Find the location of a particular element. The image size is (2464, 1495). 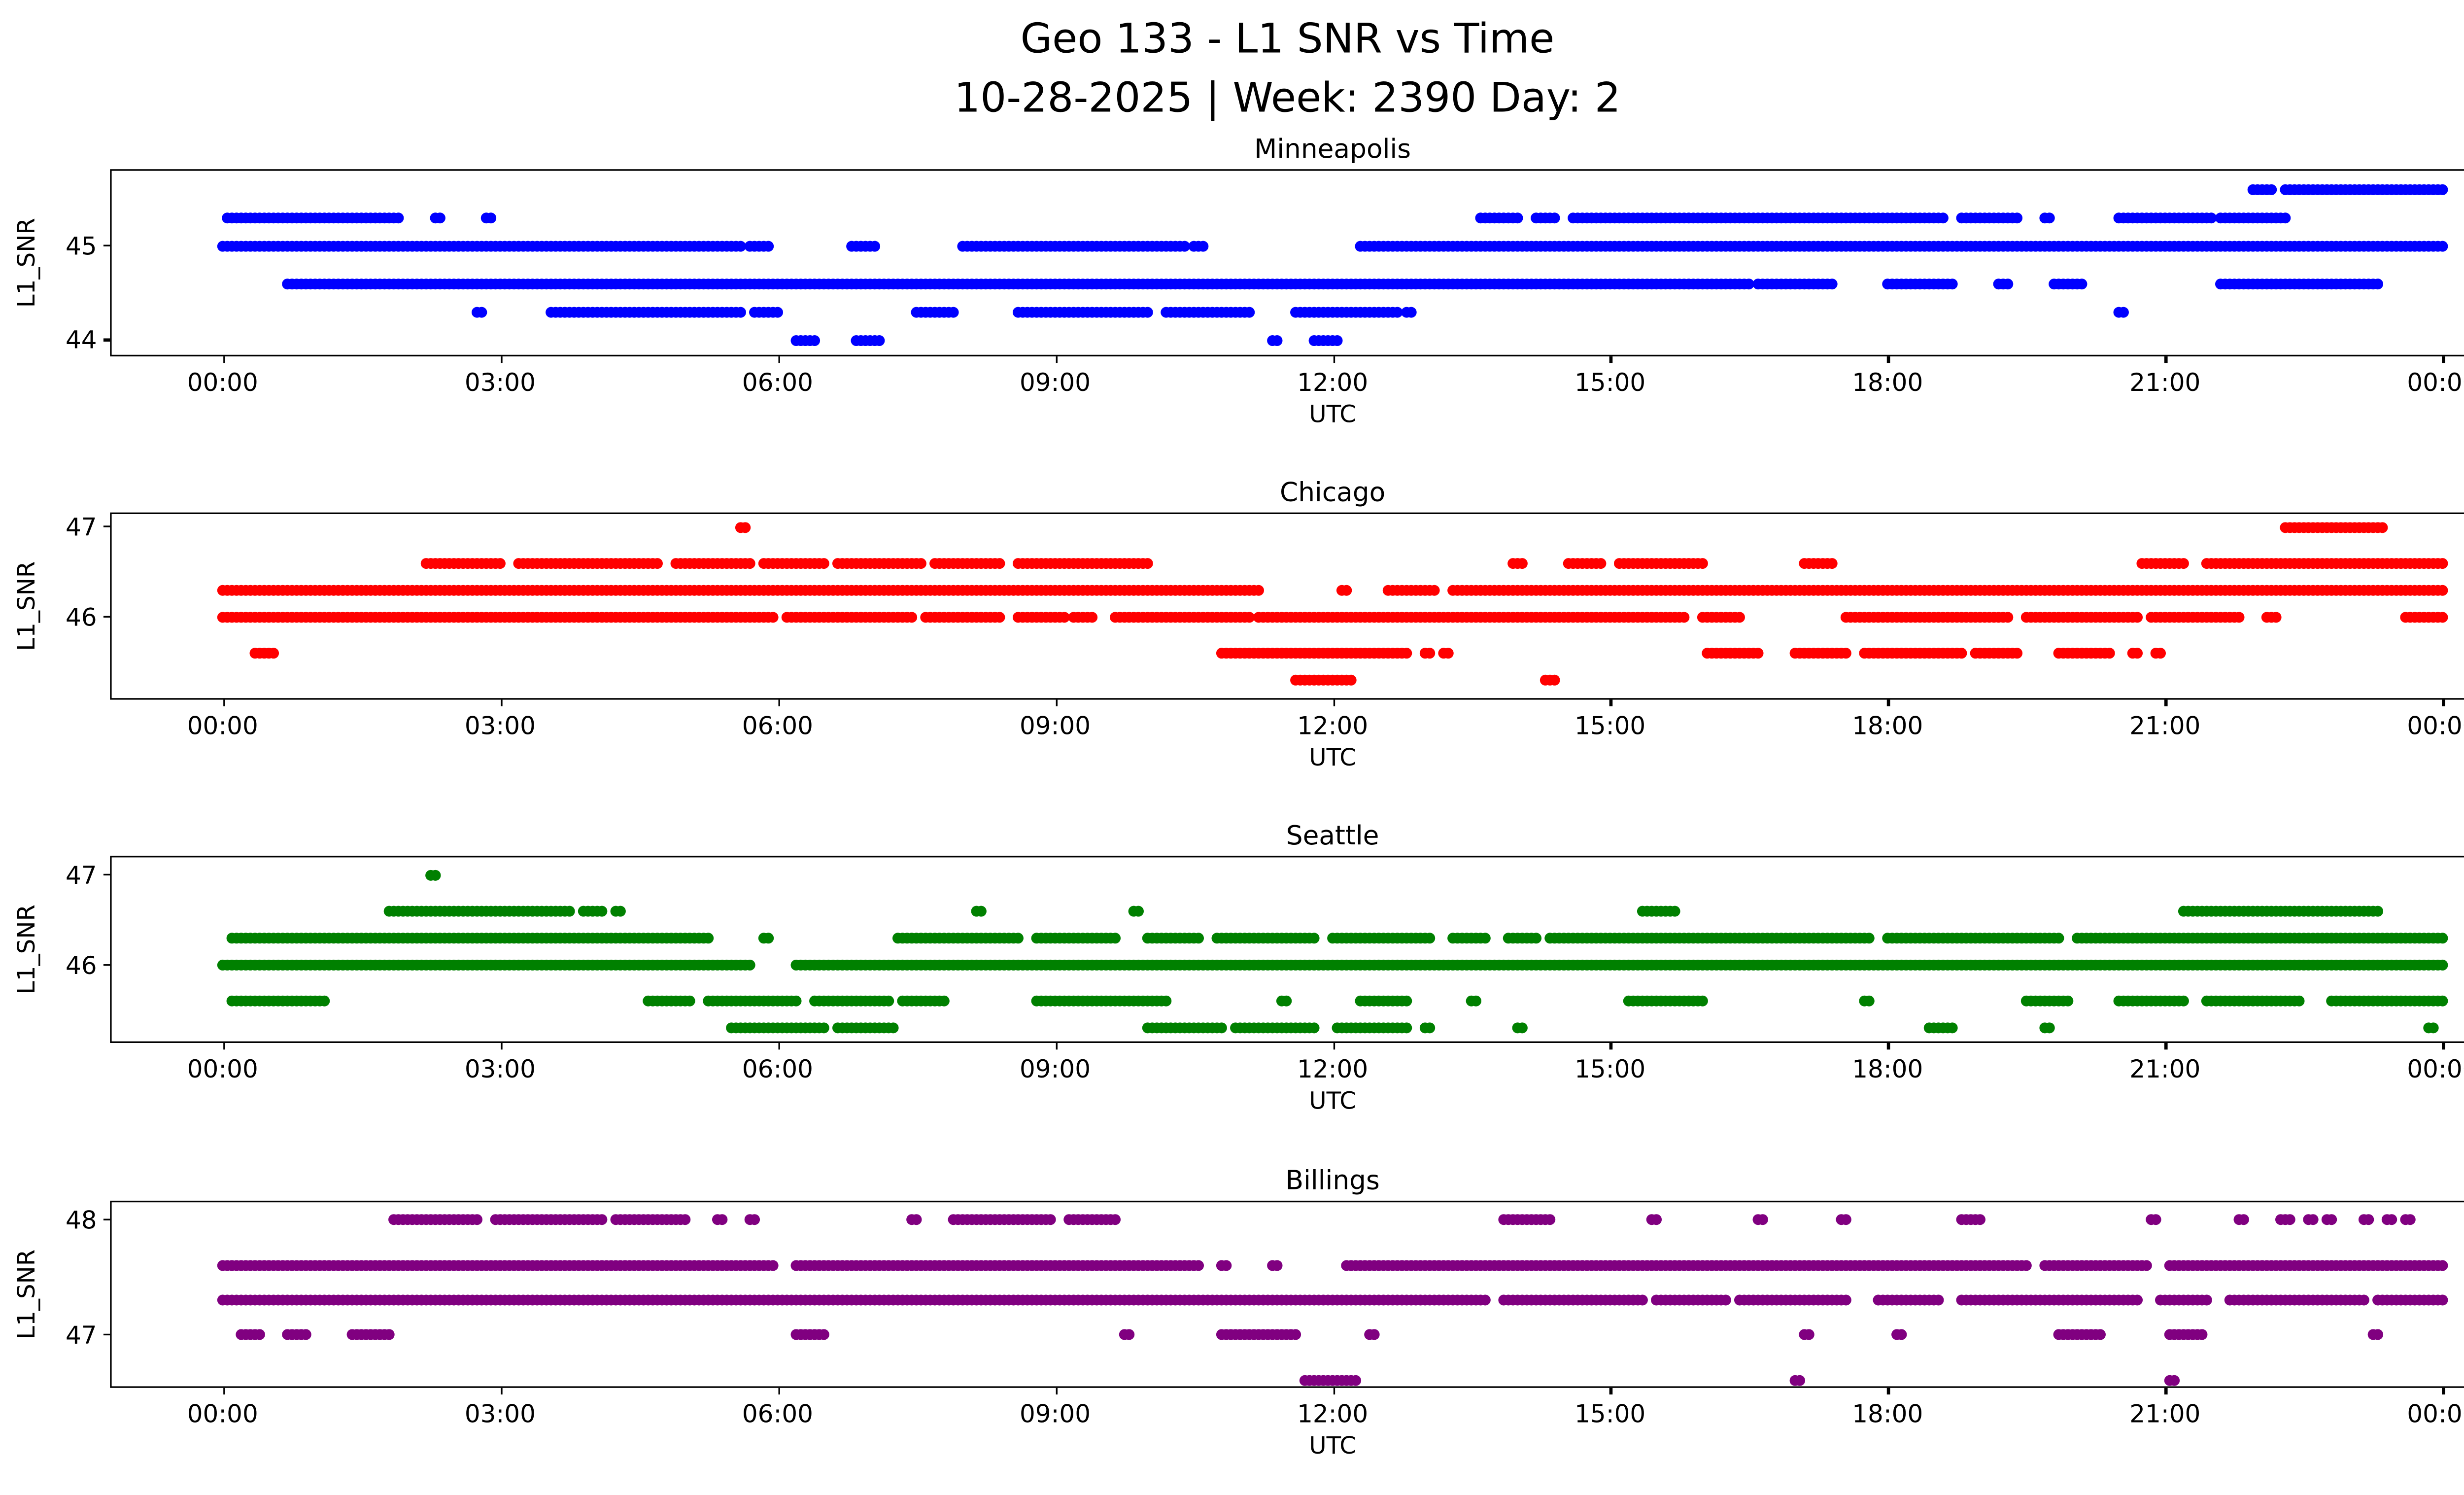

y-axis-label: L1_SNR is located at coordinates (27, 949).